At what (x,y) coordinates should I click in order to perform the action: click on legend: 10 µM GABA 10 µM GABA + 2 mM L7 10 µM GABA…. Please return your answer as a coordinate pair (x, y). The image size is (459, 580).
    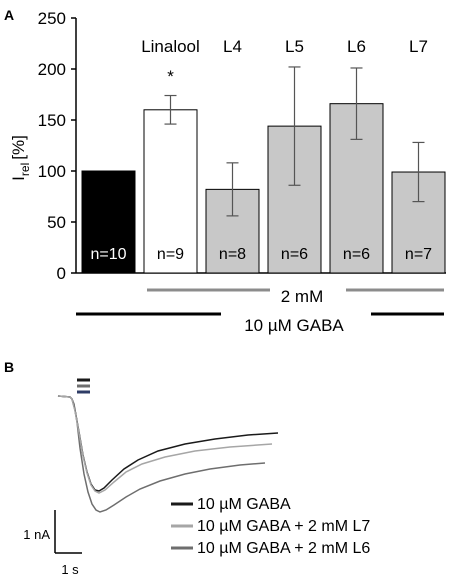
    Looking at the image, I should click on (270, 526).